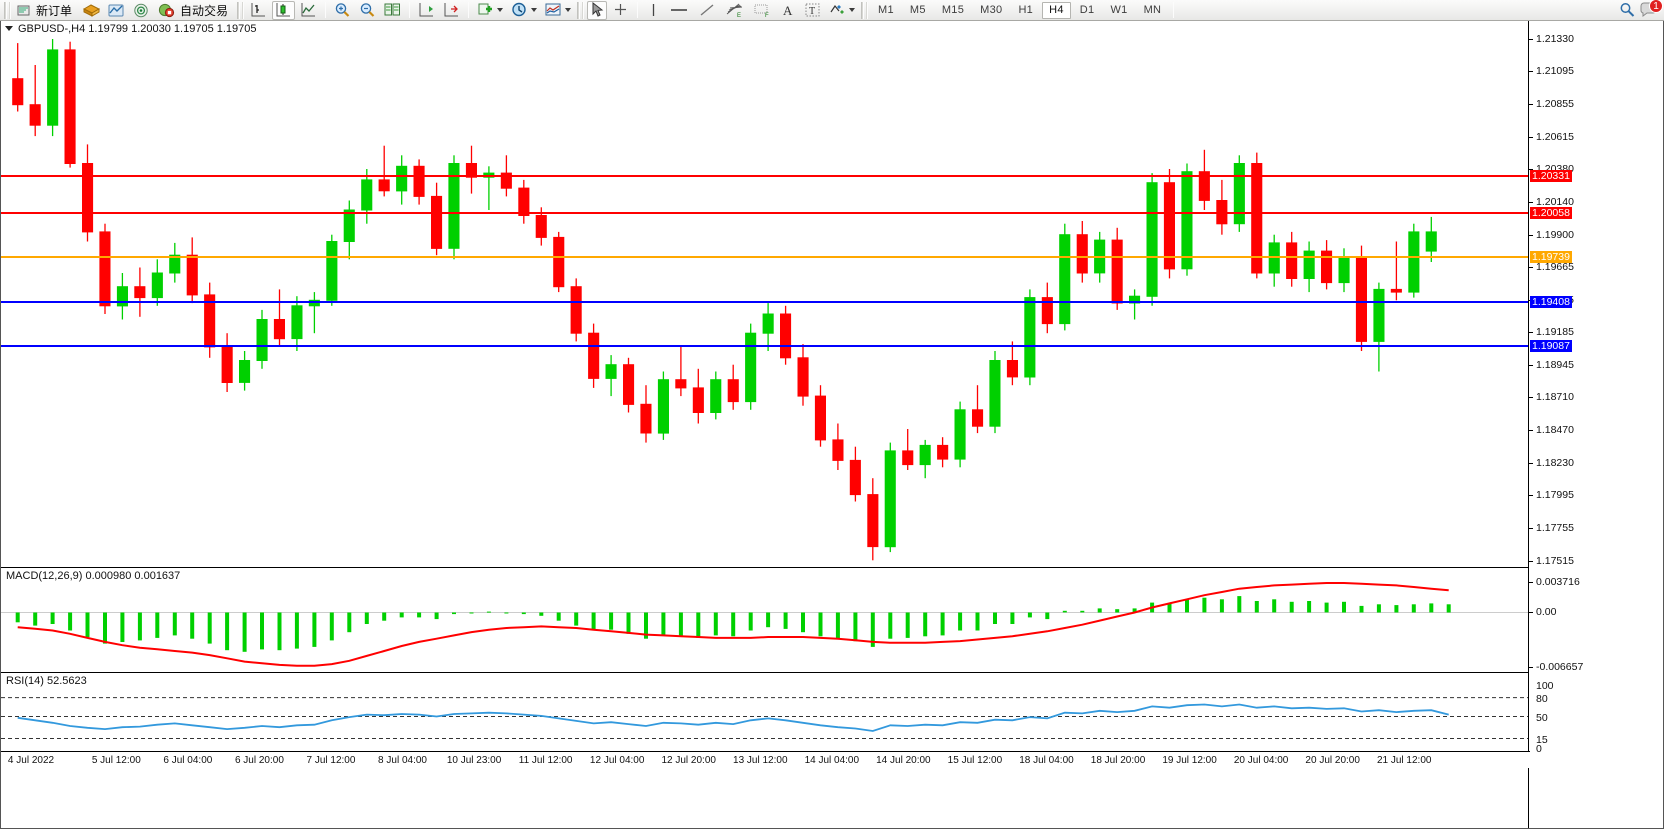 Image resolution: width=1664 pixels, height=829 pixels. I want to click on hline-current-price, so click(764, 256).